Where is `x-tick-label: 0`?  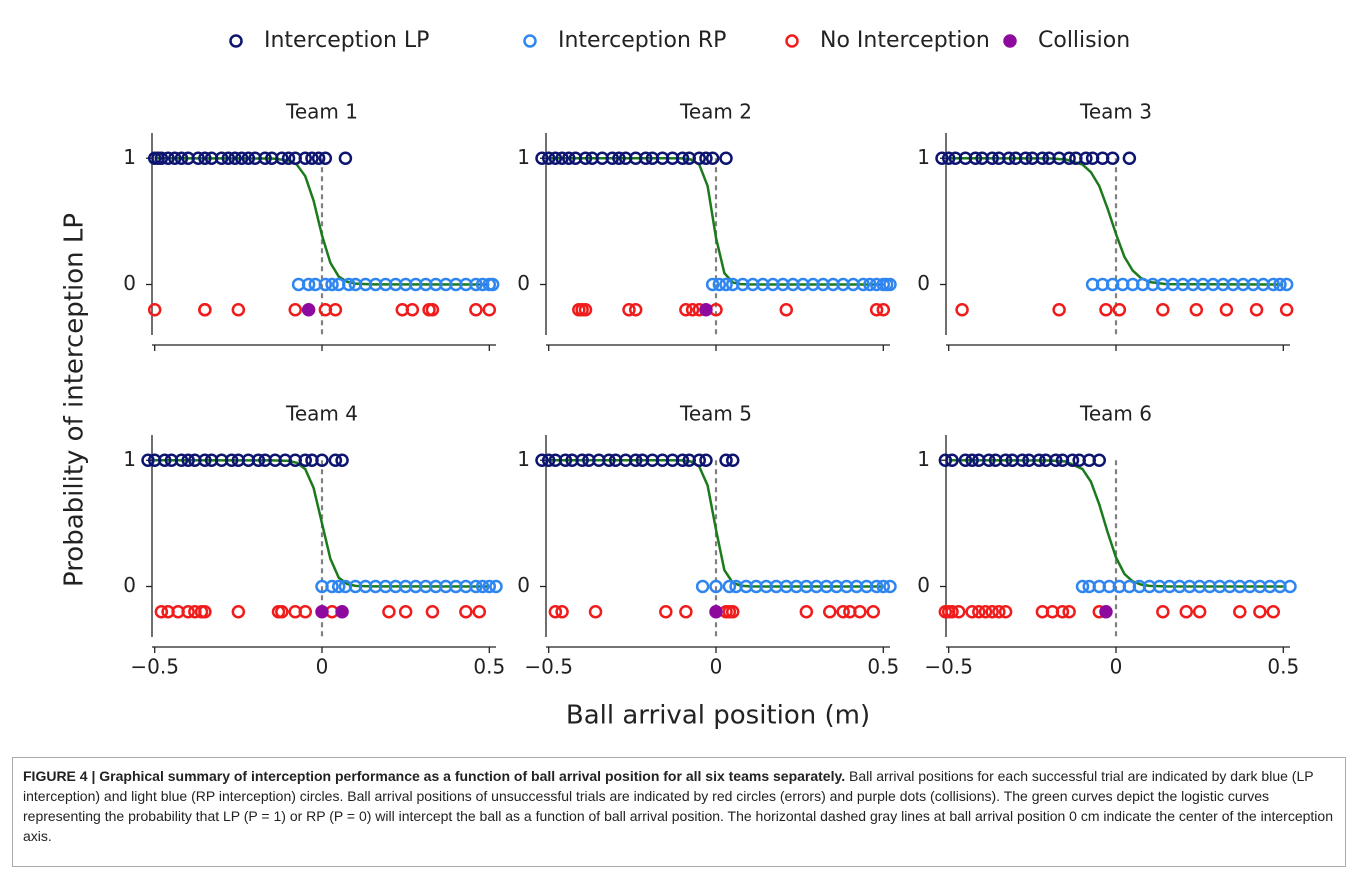
x-tick-label: 0 is located at coordinates (1116, 667).